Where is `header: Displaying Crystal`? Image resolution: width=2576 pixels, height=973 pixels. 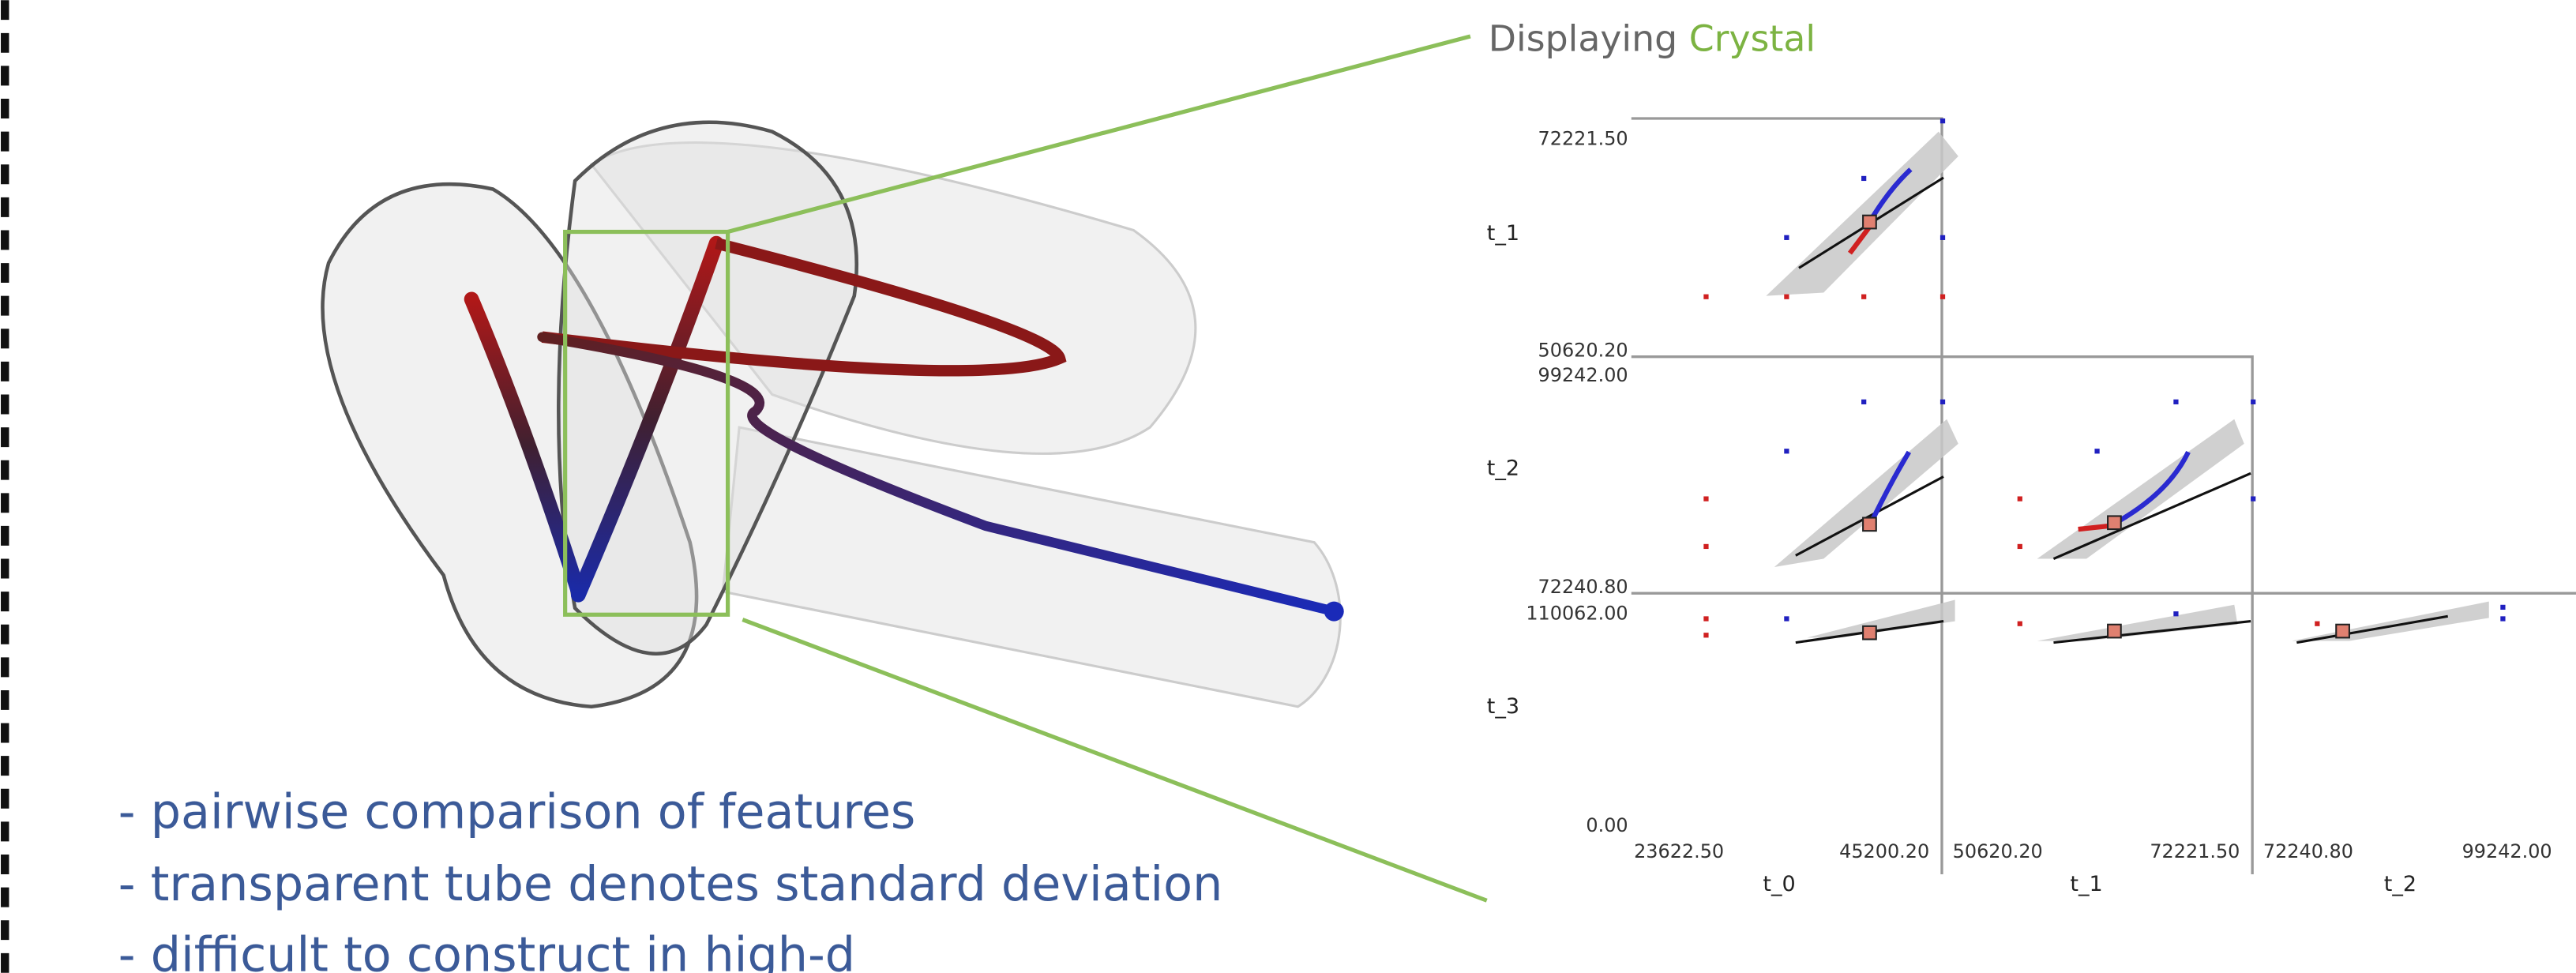 header: Displaying Crystal is located at coordinates (1652, 39).